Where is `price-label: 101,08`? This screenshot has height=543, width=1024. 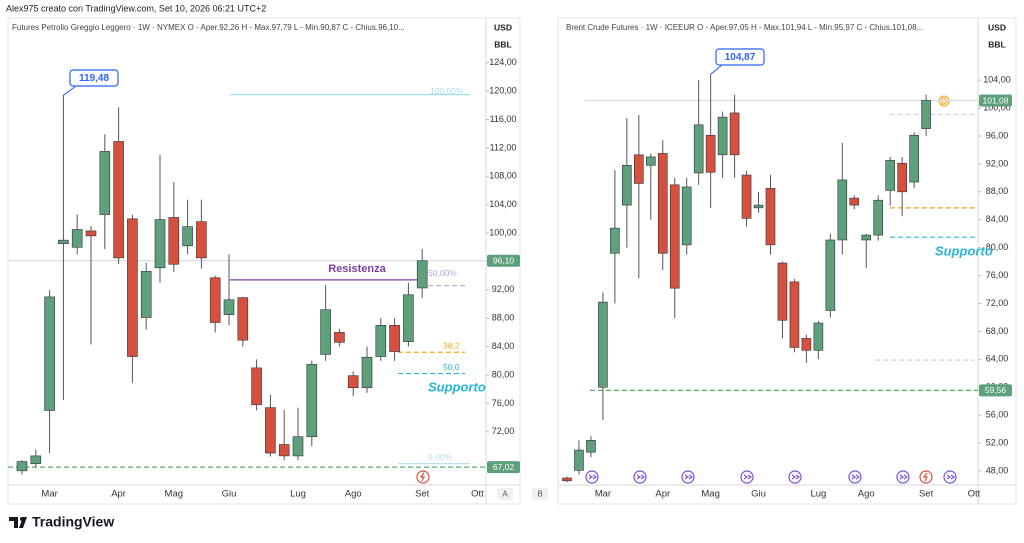 price-label: 101,08 is located at coordinates (996, 100).